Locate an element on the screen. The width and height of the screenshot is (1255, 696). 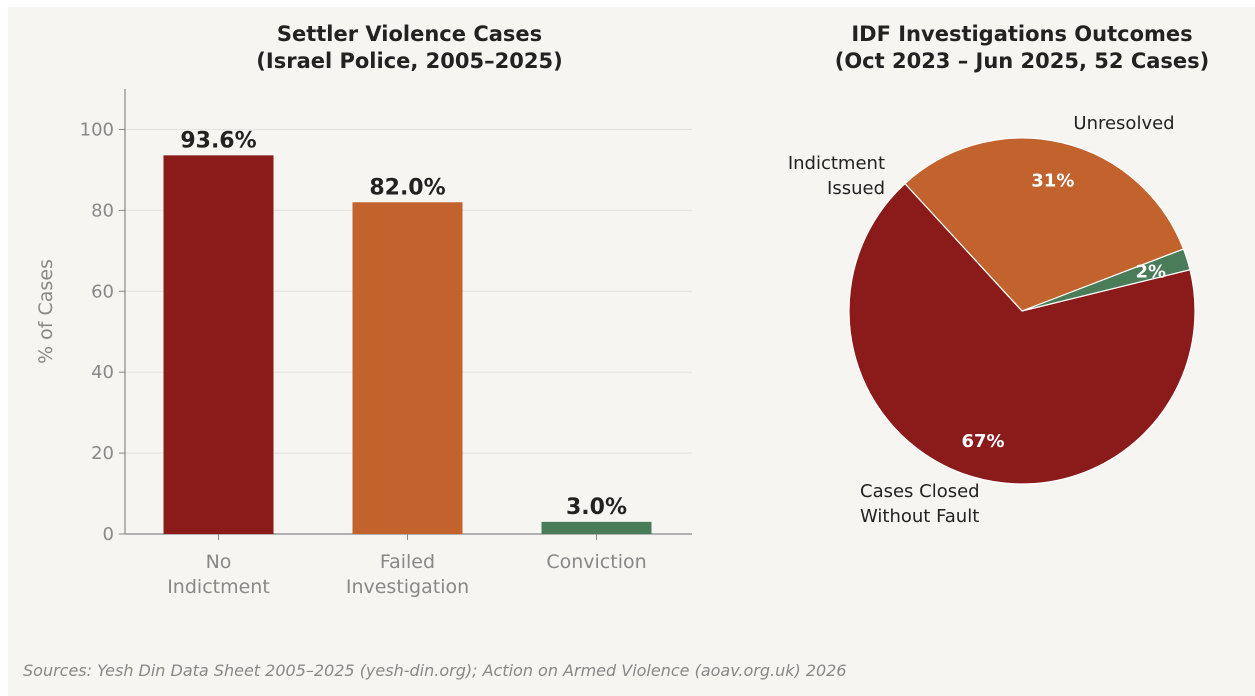
x-tick-label-3-line-1: Conviction is located at coordinates (596, 562).